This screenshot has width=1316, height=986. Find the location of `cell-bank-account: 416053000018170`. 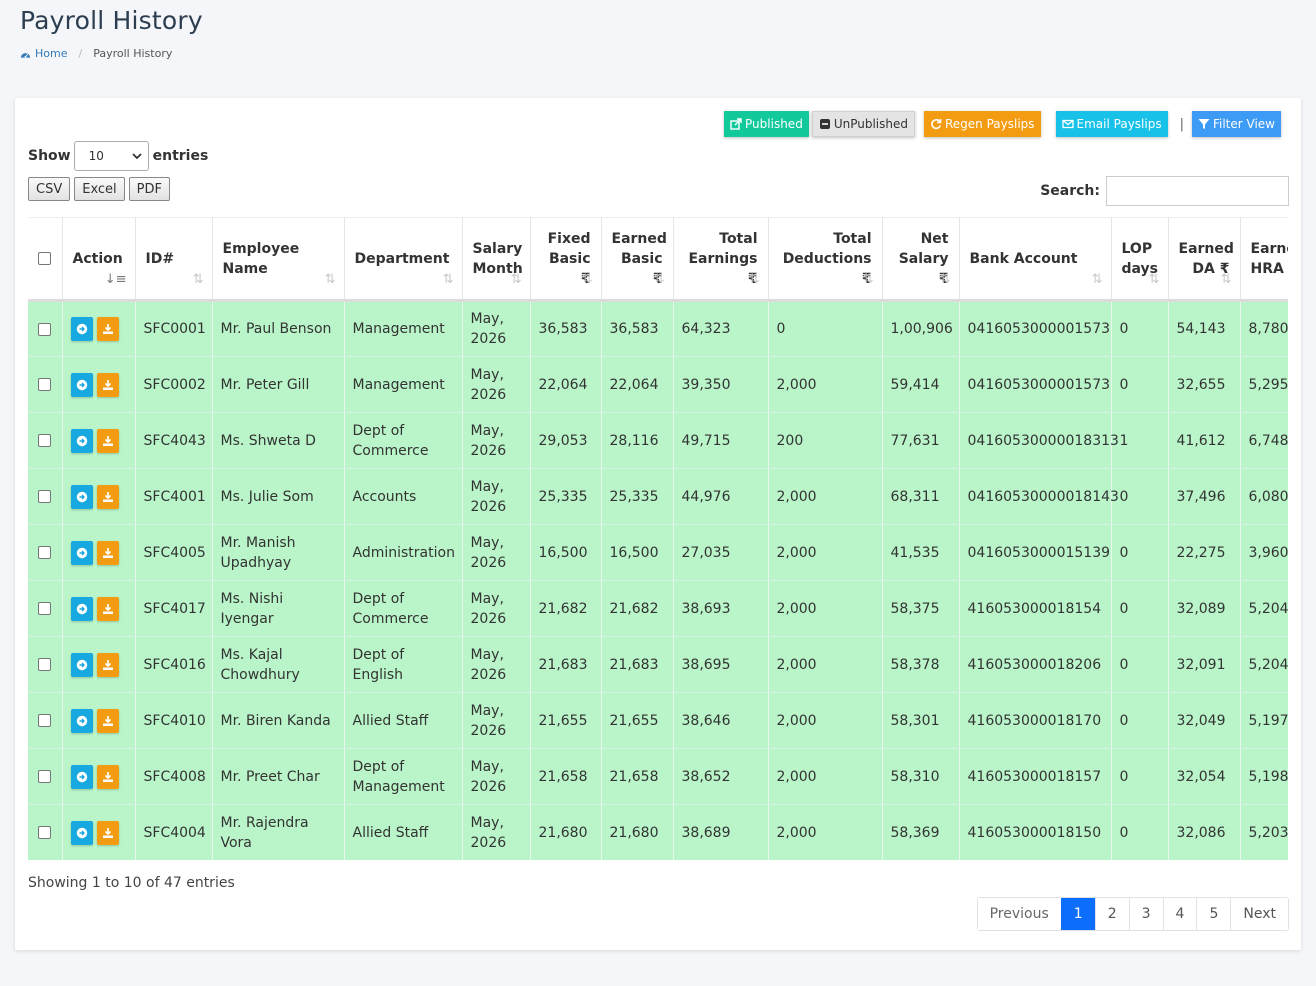

cell-bank-account: 416053000018170 is located at coordinates (1035, 720).